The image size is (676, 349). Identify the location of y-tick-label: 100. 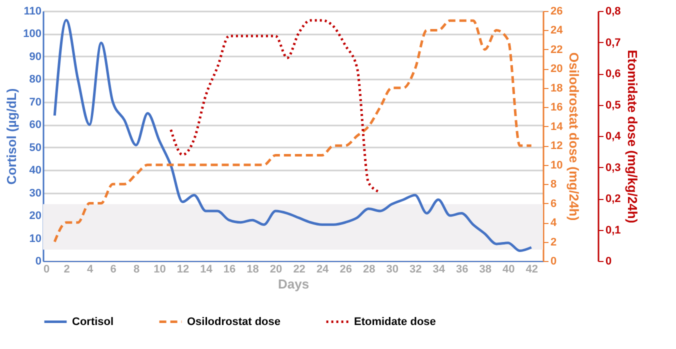
(32, 34).